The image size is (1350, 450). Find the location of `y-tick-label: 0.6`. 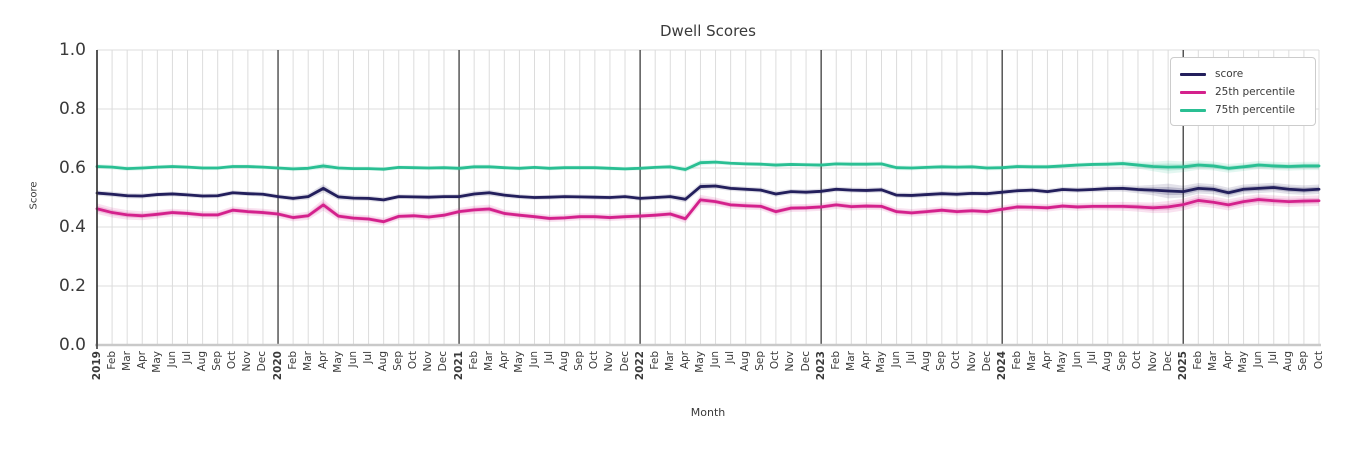

y-tick-label: 0.6 is located at coordinates (72, 168).